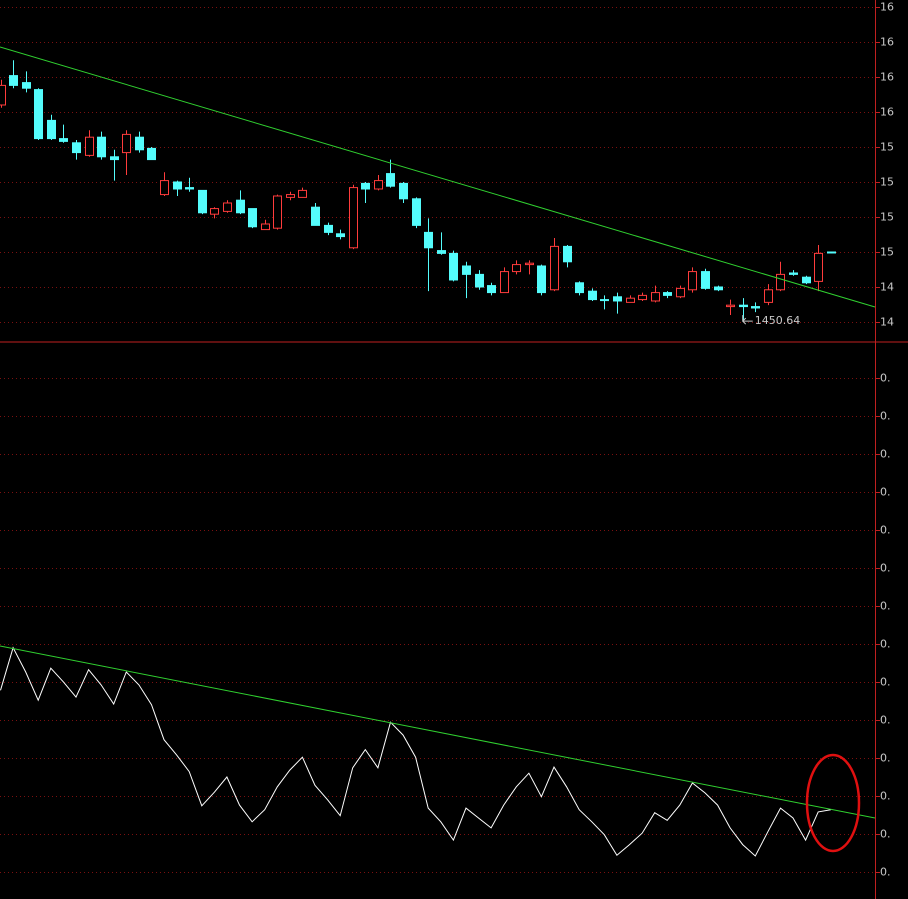  Describe the element at coordinates (747, 320) in the screenshot. I see `annotation-arrow` at that location.